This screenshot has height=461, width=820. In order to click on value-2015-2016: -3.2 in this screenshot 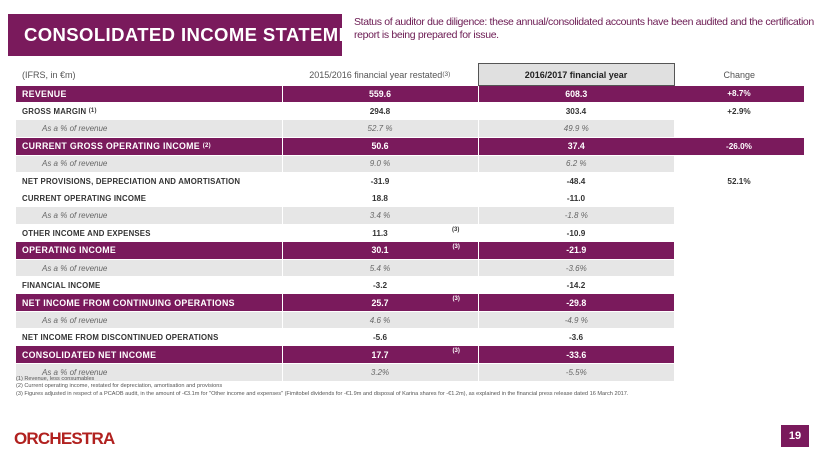, I will do `click(380, 286)`.